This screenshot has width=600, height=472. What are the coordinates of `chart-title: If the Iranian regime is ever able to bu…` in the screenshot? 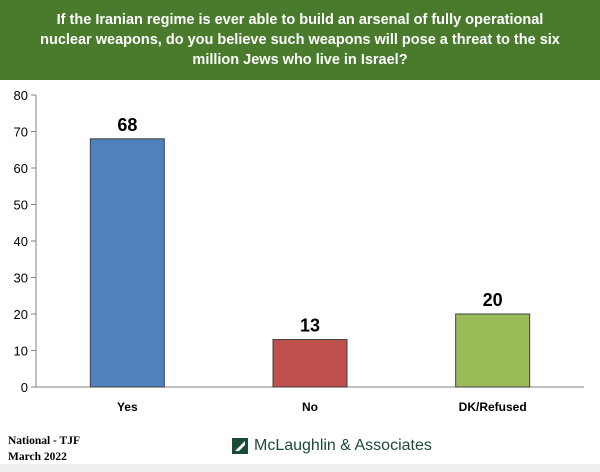 It's located at (300, 40).